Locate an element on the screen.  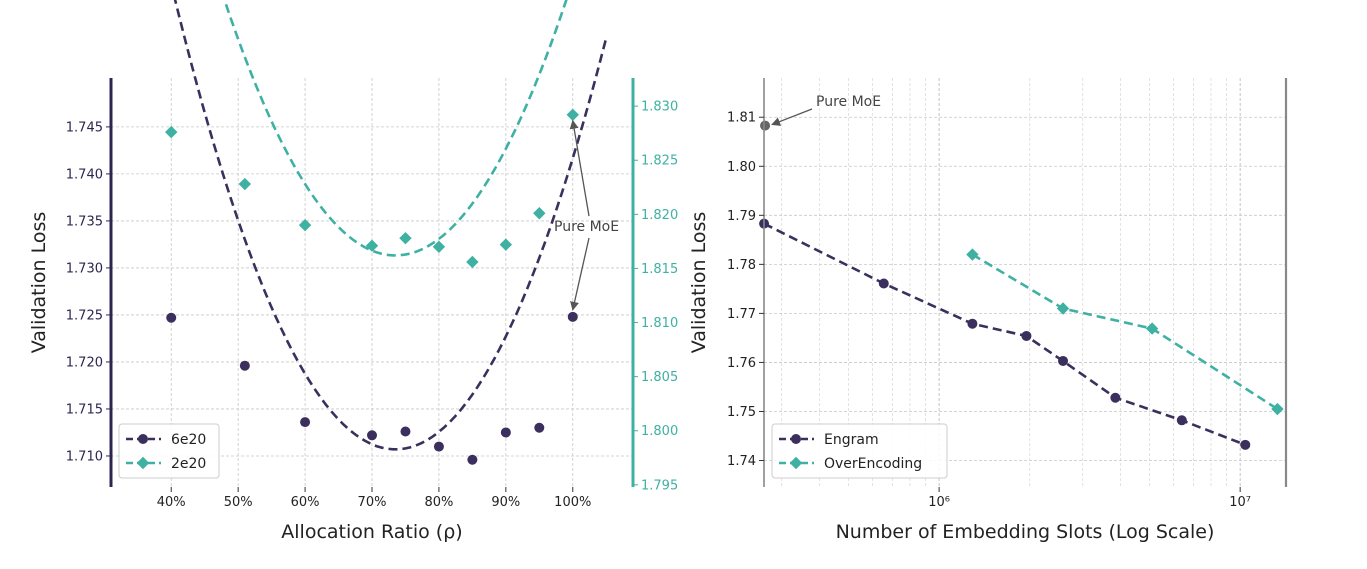
y2-tick-label: 1.805 is located at coordinates (659, 377).